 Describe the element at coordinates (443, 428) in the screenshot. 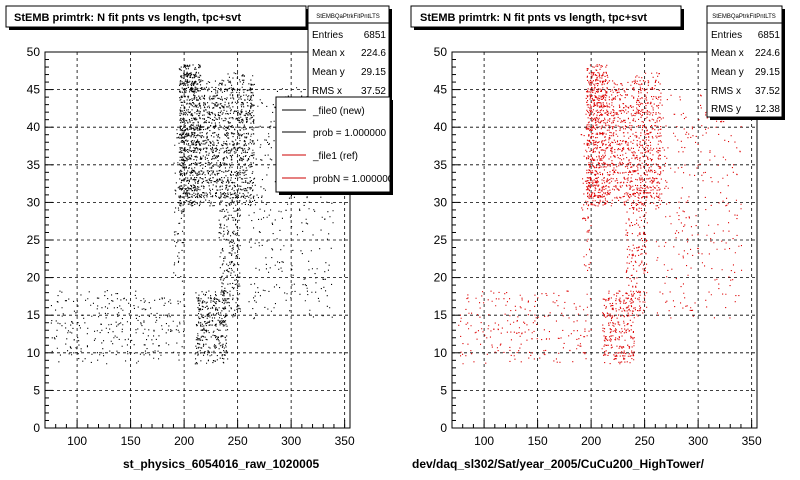

I see `right-y-tick-label-0: 0` at that location.